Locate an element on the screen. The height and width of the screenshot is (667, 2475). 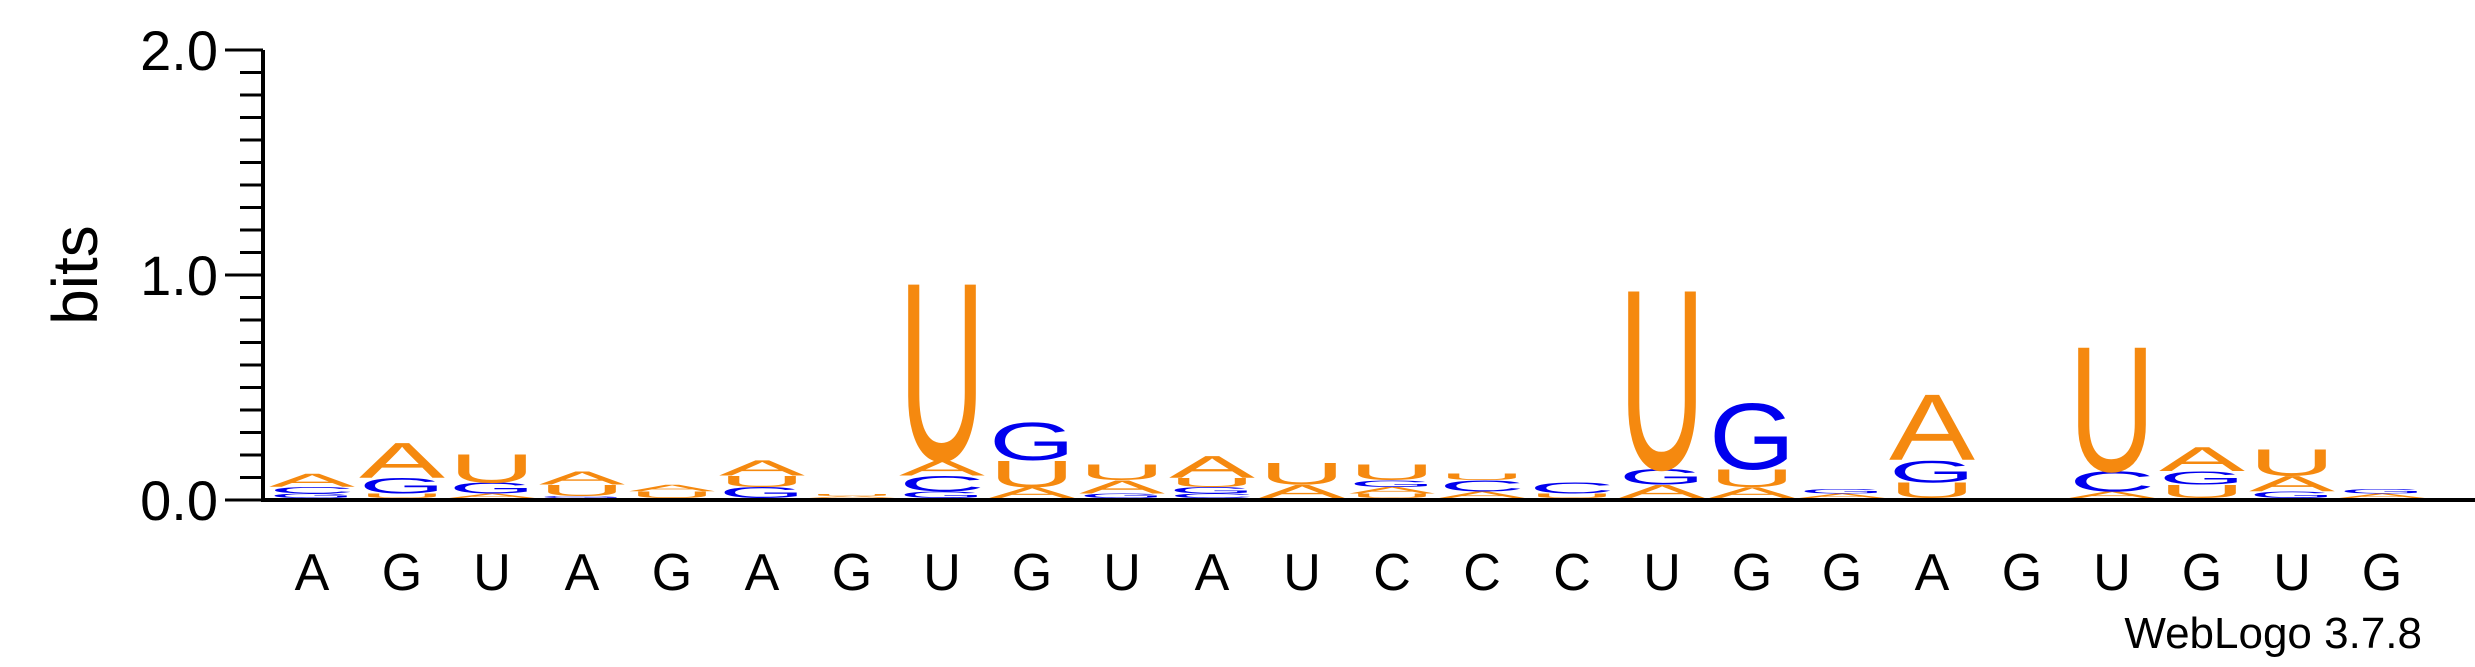
y-axis-label: bits is located at coordinates (75, 275).